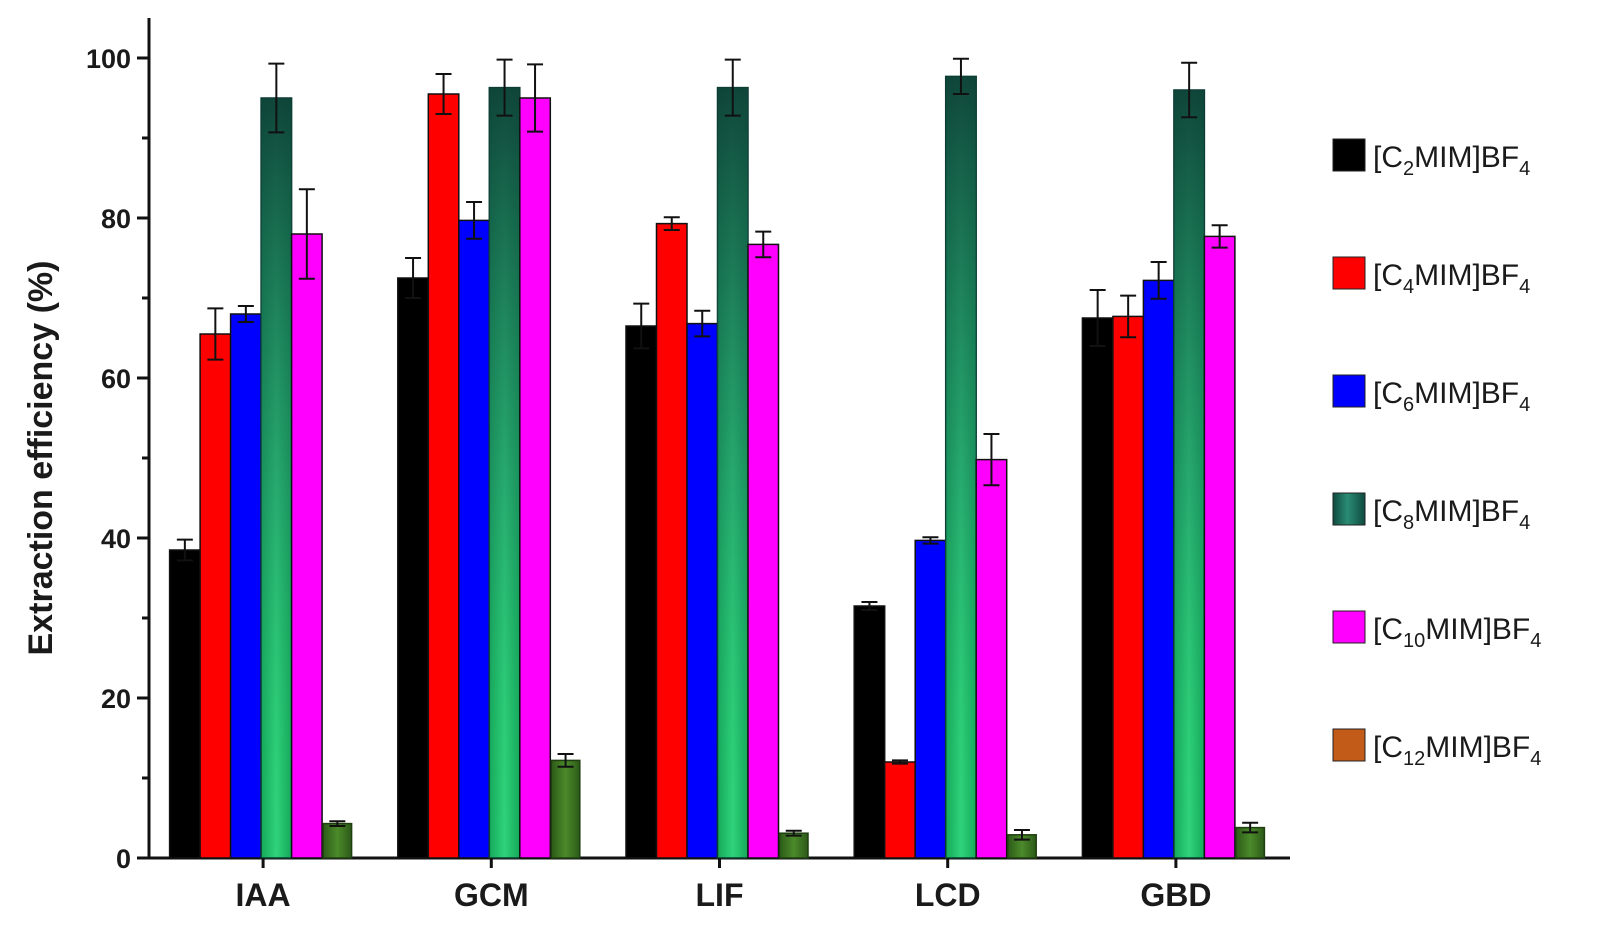 Image resolution: width=1603 pixels, height=948 pixels. I want to click on y-tick-label: 80, so click(116, 219).